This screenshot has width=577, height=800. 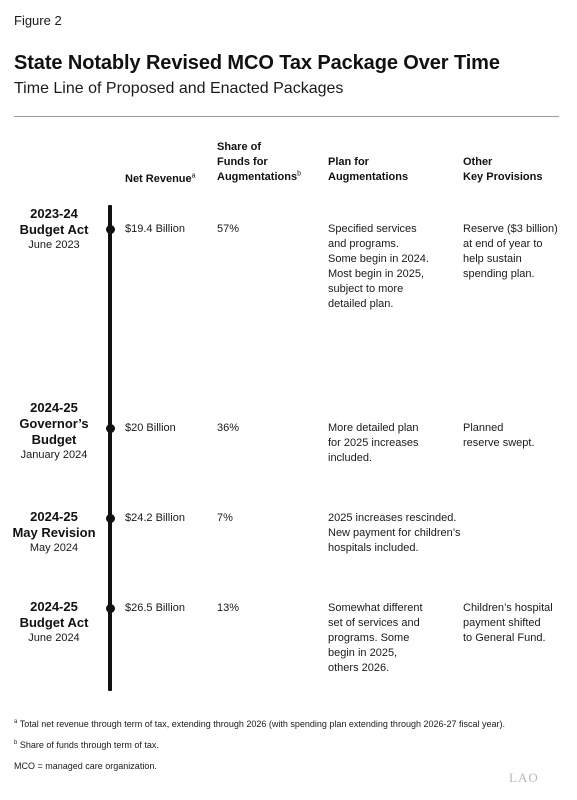 I want to click on row-label-2024-25-governors-budget: 2024-25 Governor’s Budget January 2024, so click(x=54, y=430).